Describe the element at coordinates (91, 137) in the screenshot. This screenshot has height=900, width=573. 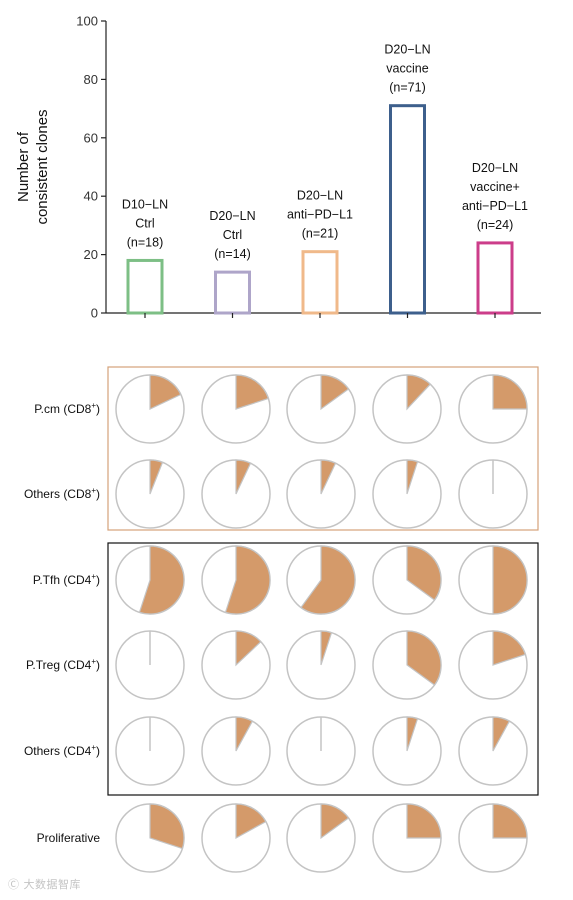
I see `y-tick-label: 60` at that location.